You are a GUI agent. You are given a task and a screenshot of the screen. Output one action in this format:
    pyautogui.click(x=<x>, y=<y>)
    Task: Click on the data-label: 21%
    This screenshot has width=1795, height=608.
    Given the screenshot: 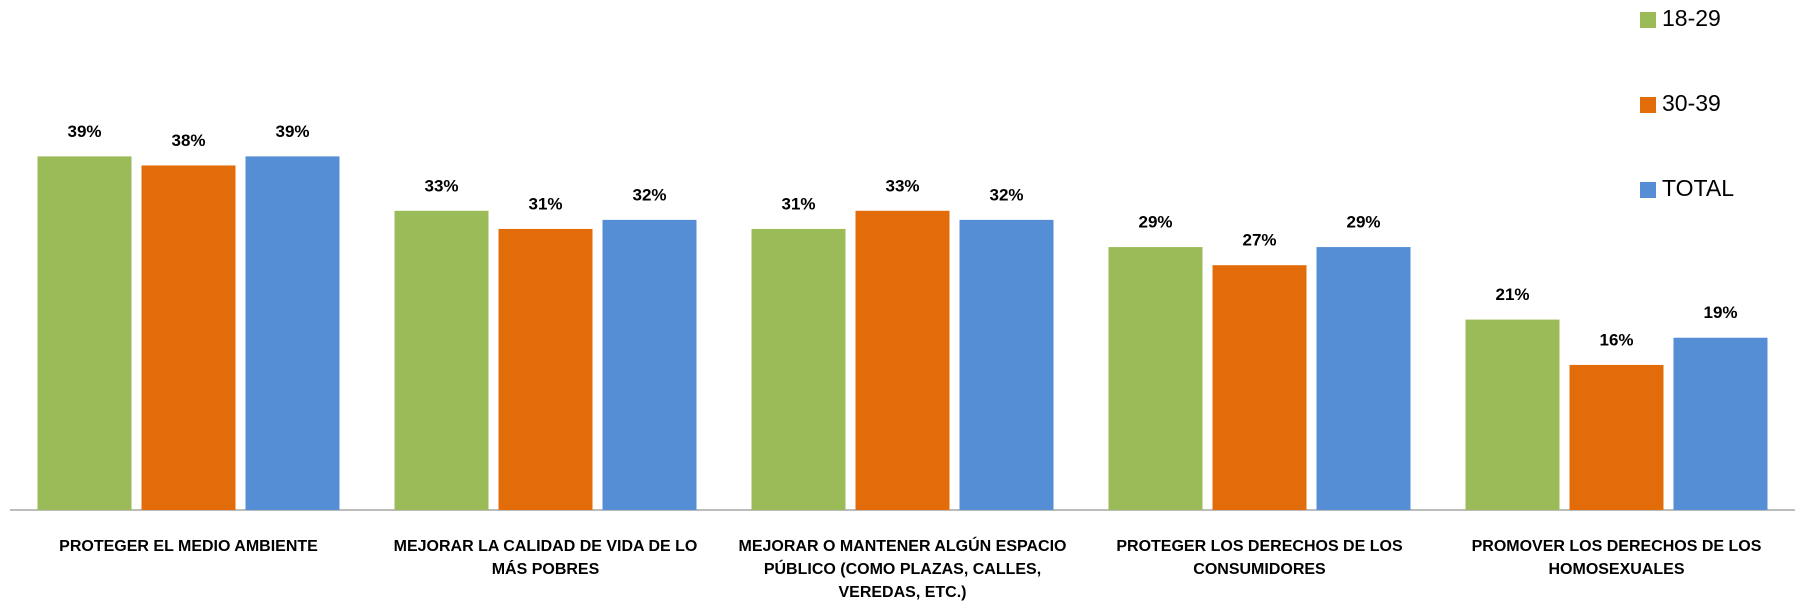 What is the action you would take?
    pyautogui.click(x=1512, y=294)
    